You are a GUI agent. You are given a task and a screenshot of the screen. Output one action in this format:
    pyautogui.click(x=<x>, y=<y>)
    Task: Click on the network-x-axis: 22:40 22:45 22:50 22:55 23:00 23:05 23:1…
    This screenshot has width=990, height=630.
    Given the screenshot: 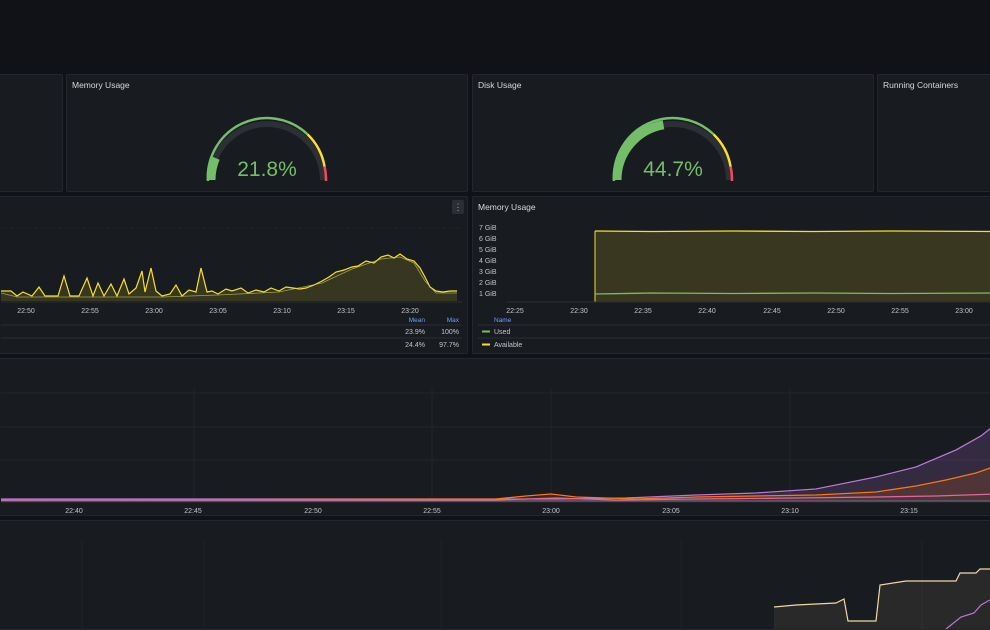 What is the action you would take?
    pyautogui.click(x=491, y=511)
    